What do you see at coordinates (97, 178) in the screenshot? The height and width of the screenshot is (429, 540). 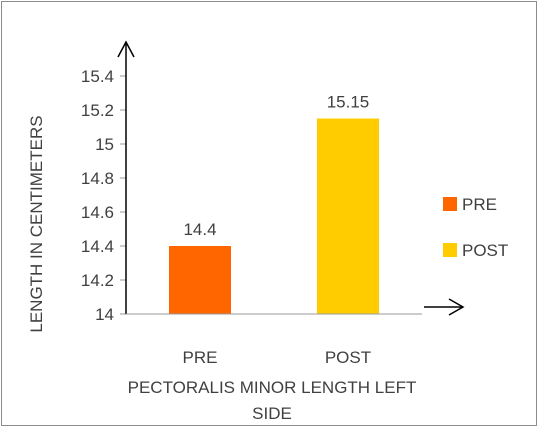 I see `y-tick-label: 14.8` at bounding box center [97, 178].